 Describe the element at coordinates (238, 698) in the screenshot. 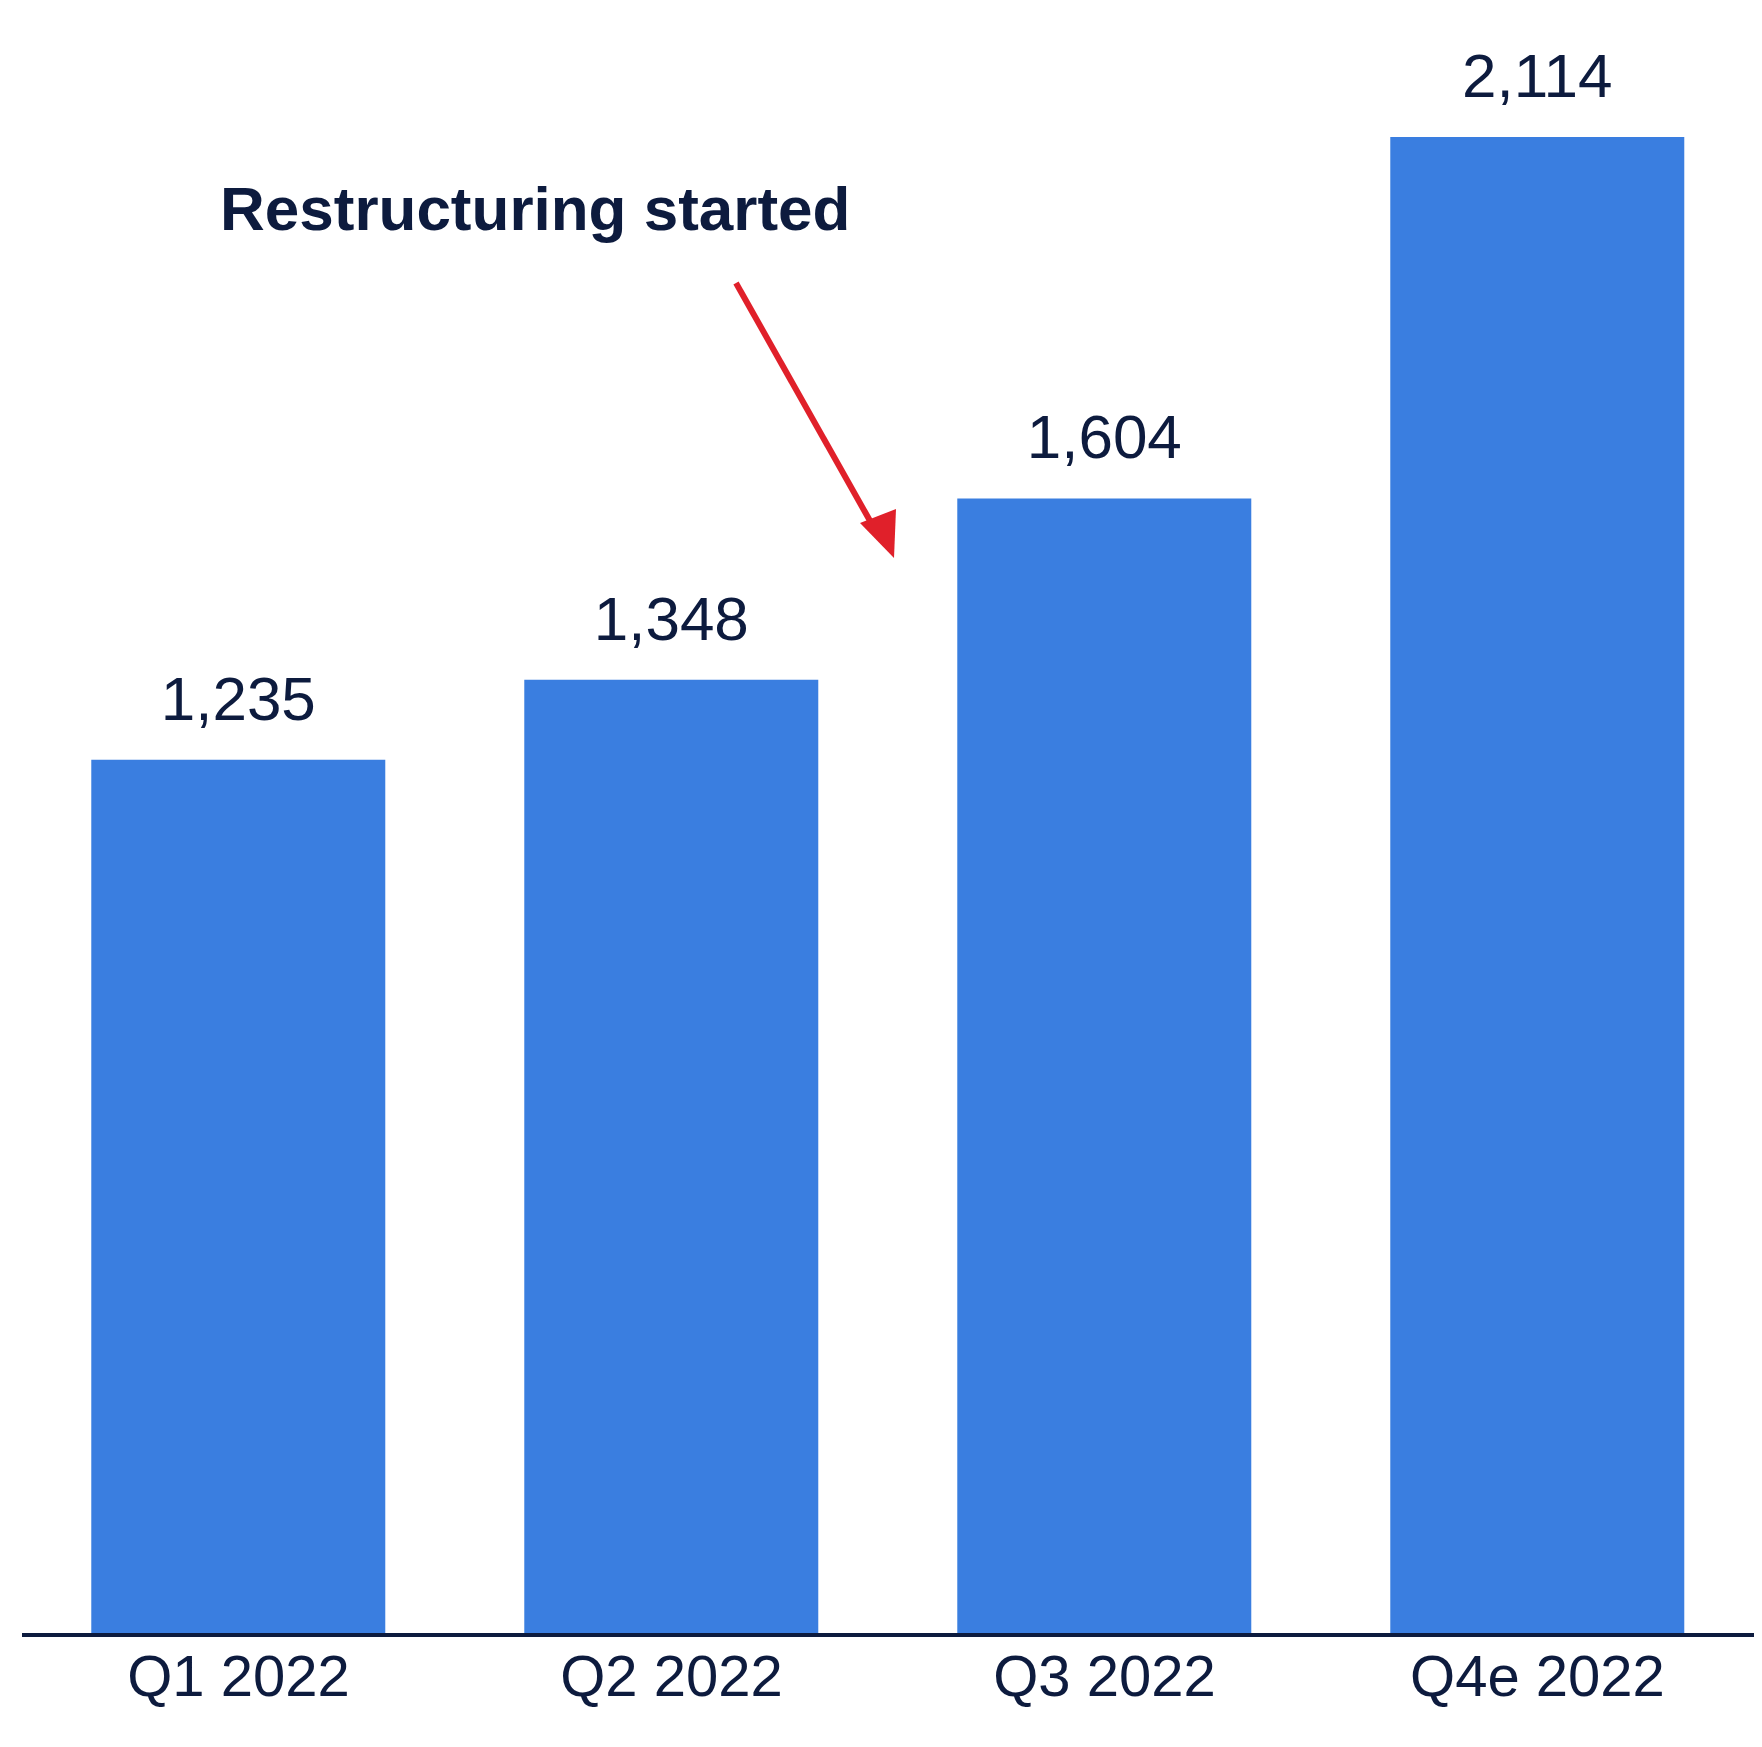

I see `data-label: 1,235` at that location.